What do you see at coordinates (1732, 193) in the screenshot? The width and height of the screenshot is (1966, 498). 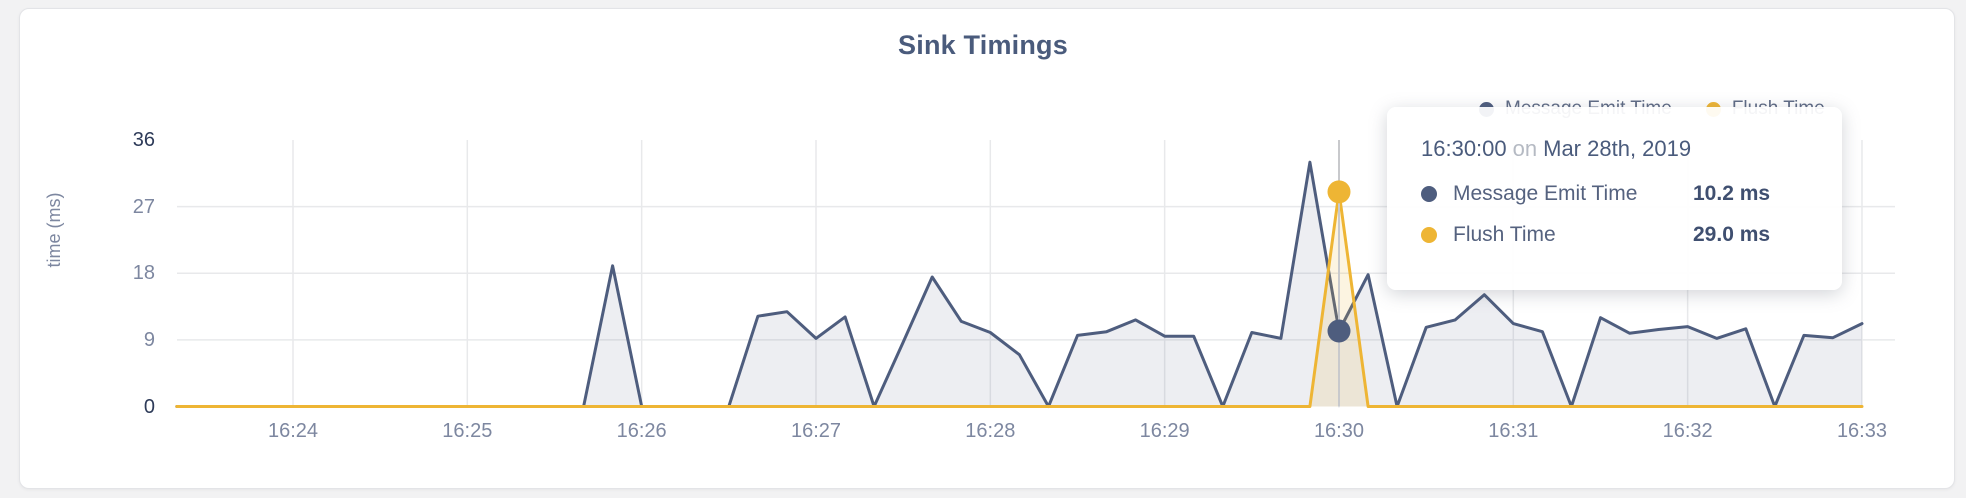 I see `tooltip-series-value: 10.2 ms` at bounding box center [1732, 193].